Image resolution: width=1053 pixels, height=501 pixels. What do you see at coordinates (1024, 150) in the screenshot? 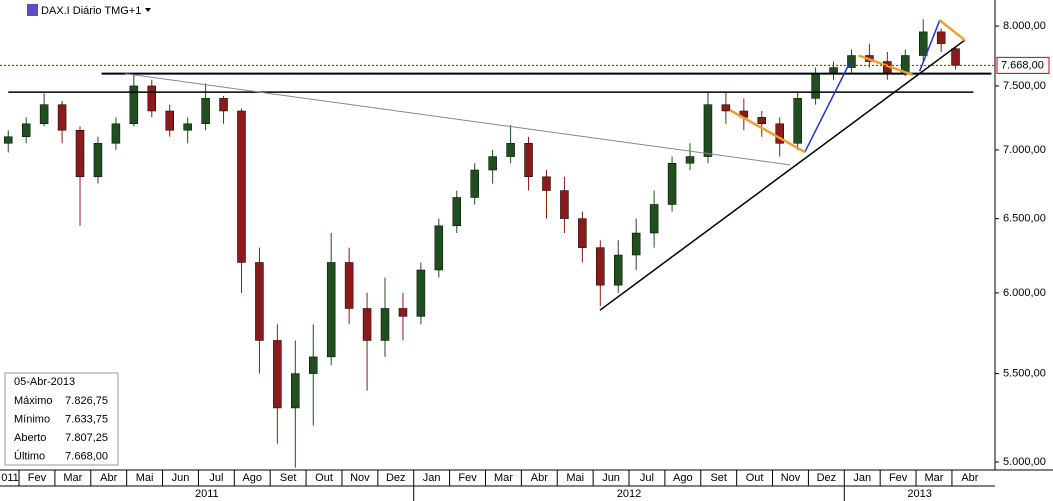
I see `y-tick-label: 7.000,00` at bounding box center [1024, 150].